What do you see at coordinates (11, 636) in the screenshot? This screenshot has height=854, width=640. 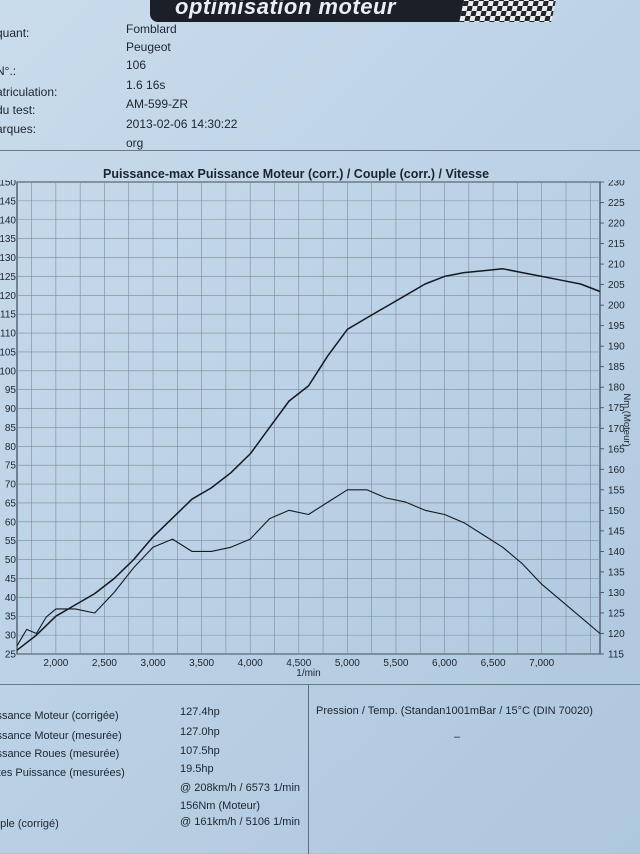 I see `y-left-tick-label: 30` at bounding box center [11, 636].